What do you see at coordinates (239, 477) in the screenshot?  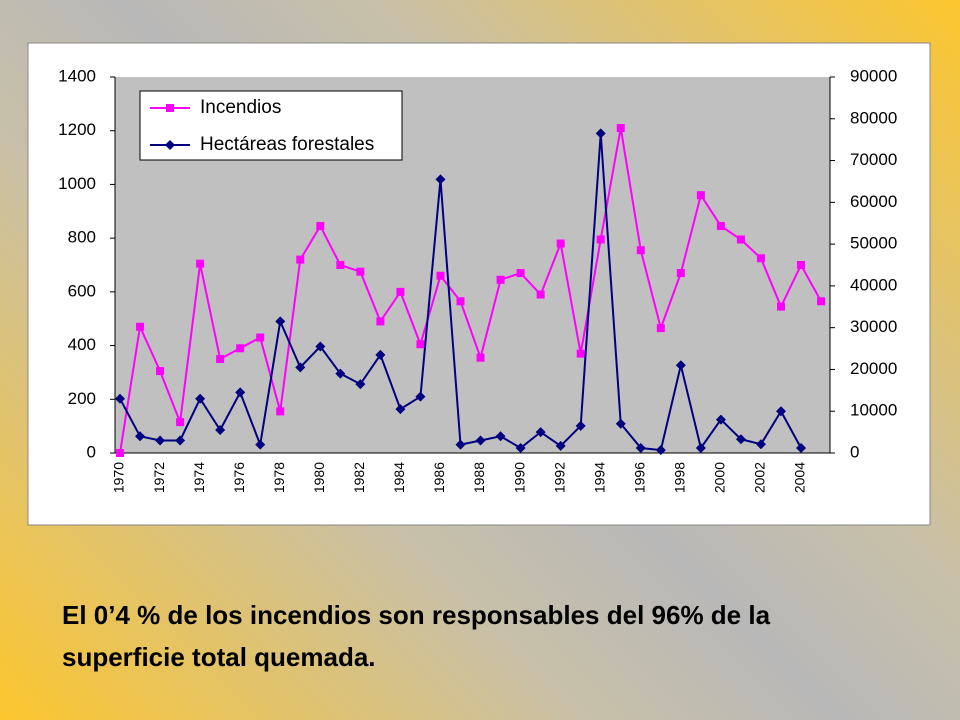 I see `x-tick-label: 1976` at bounding box center [239, 477].